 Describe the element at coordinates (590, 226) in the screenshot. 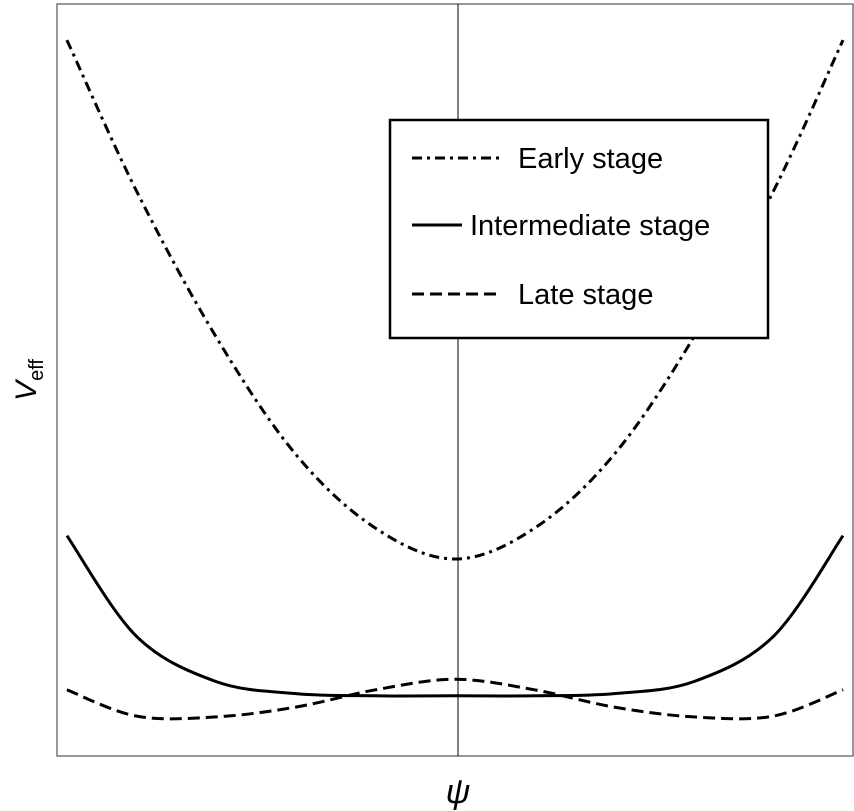

I see `legend-label-intermediate: Intermediate stage` at that location.